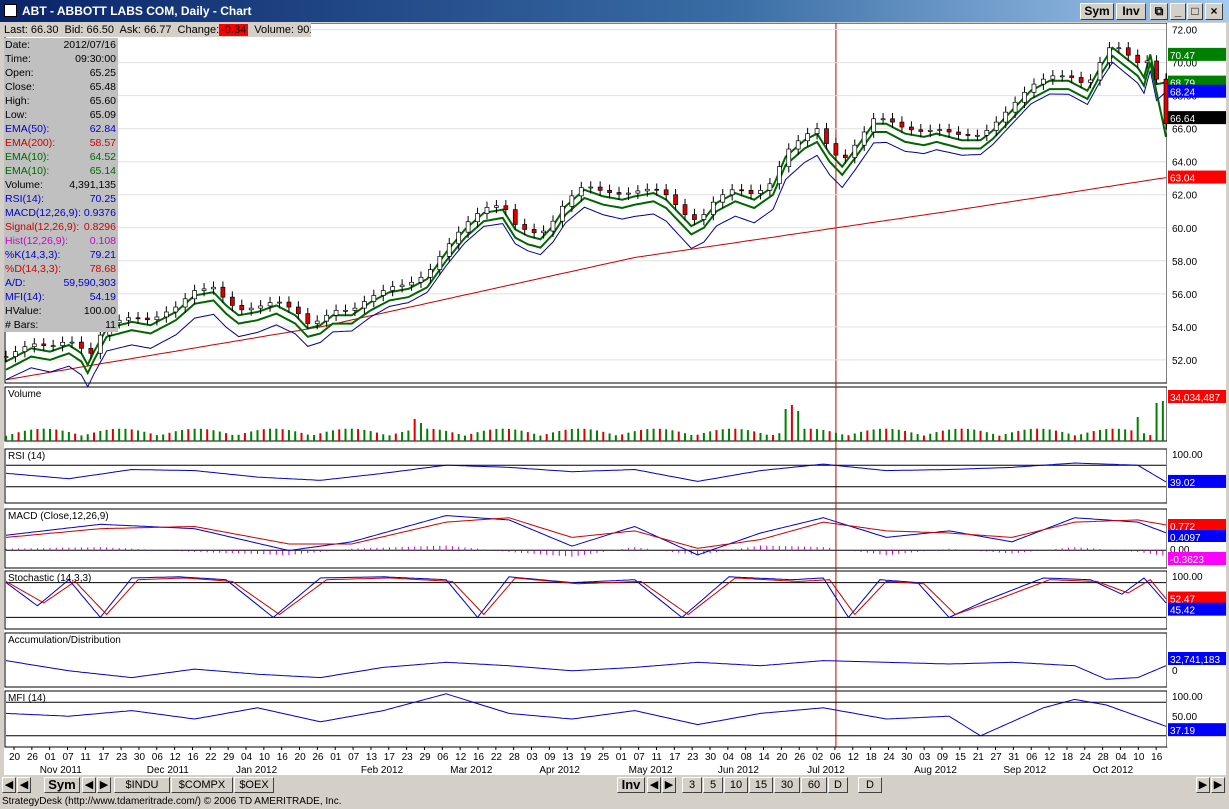 The image size is (1229, 809). What do you see at coordinates (656, 757) in the screenshot?
I see `x-tick-label: 11` at bounding box center [656, 757].